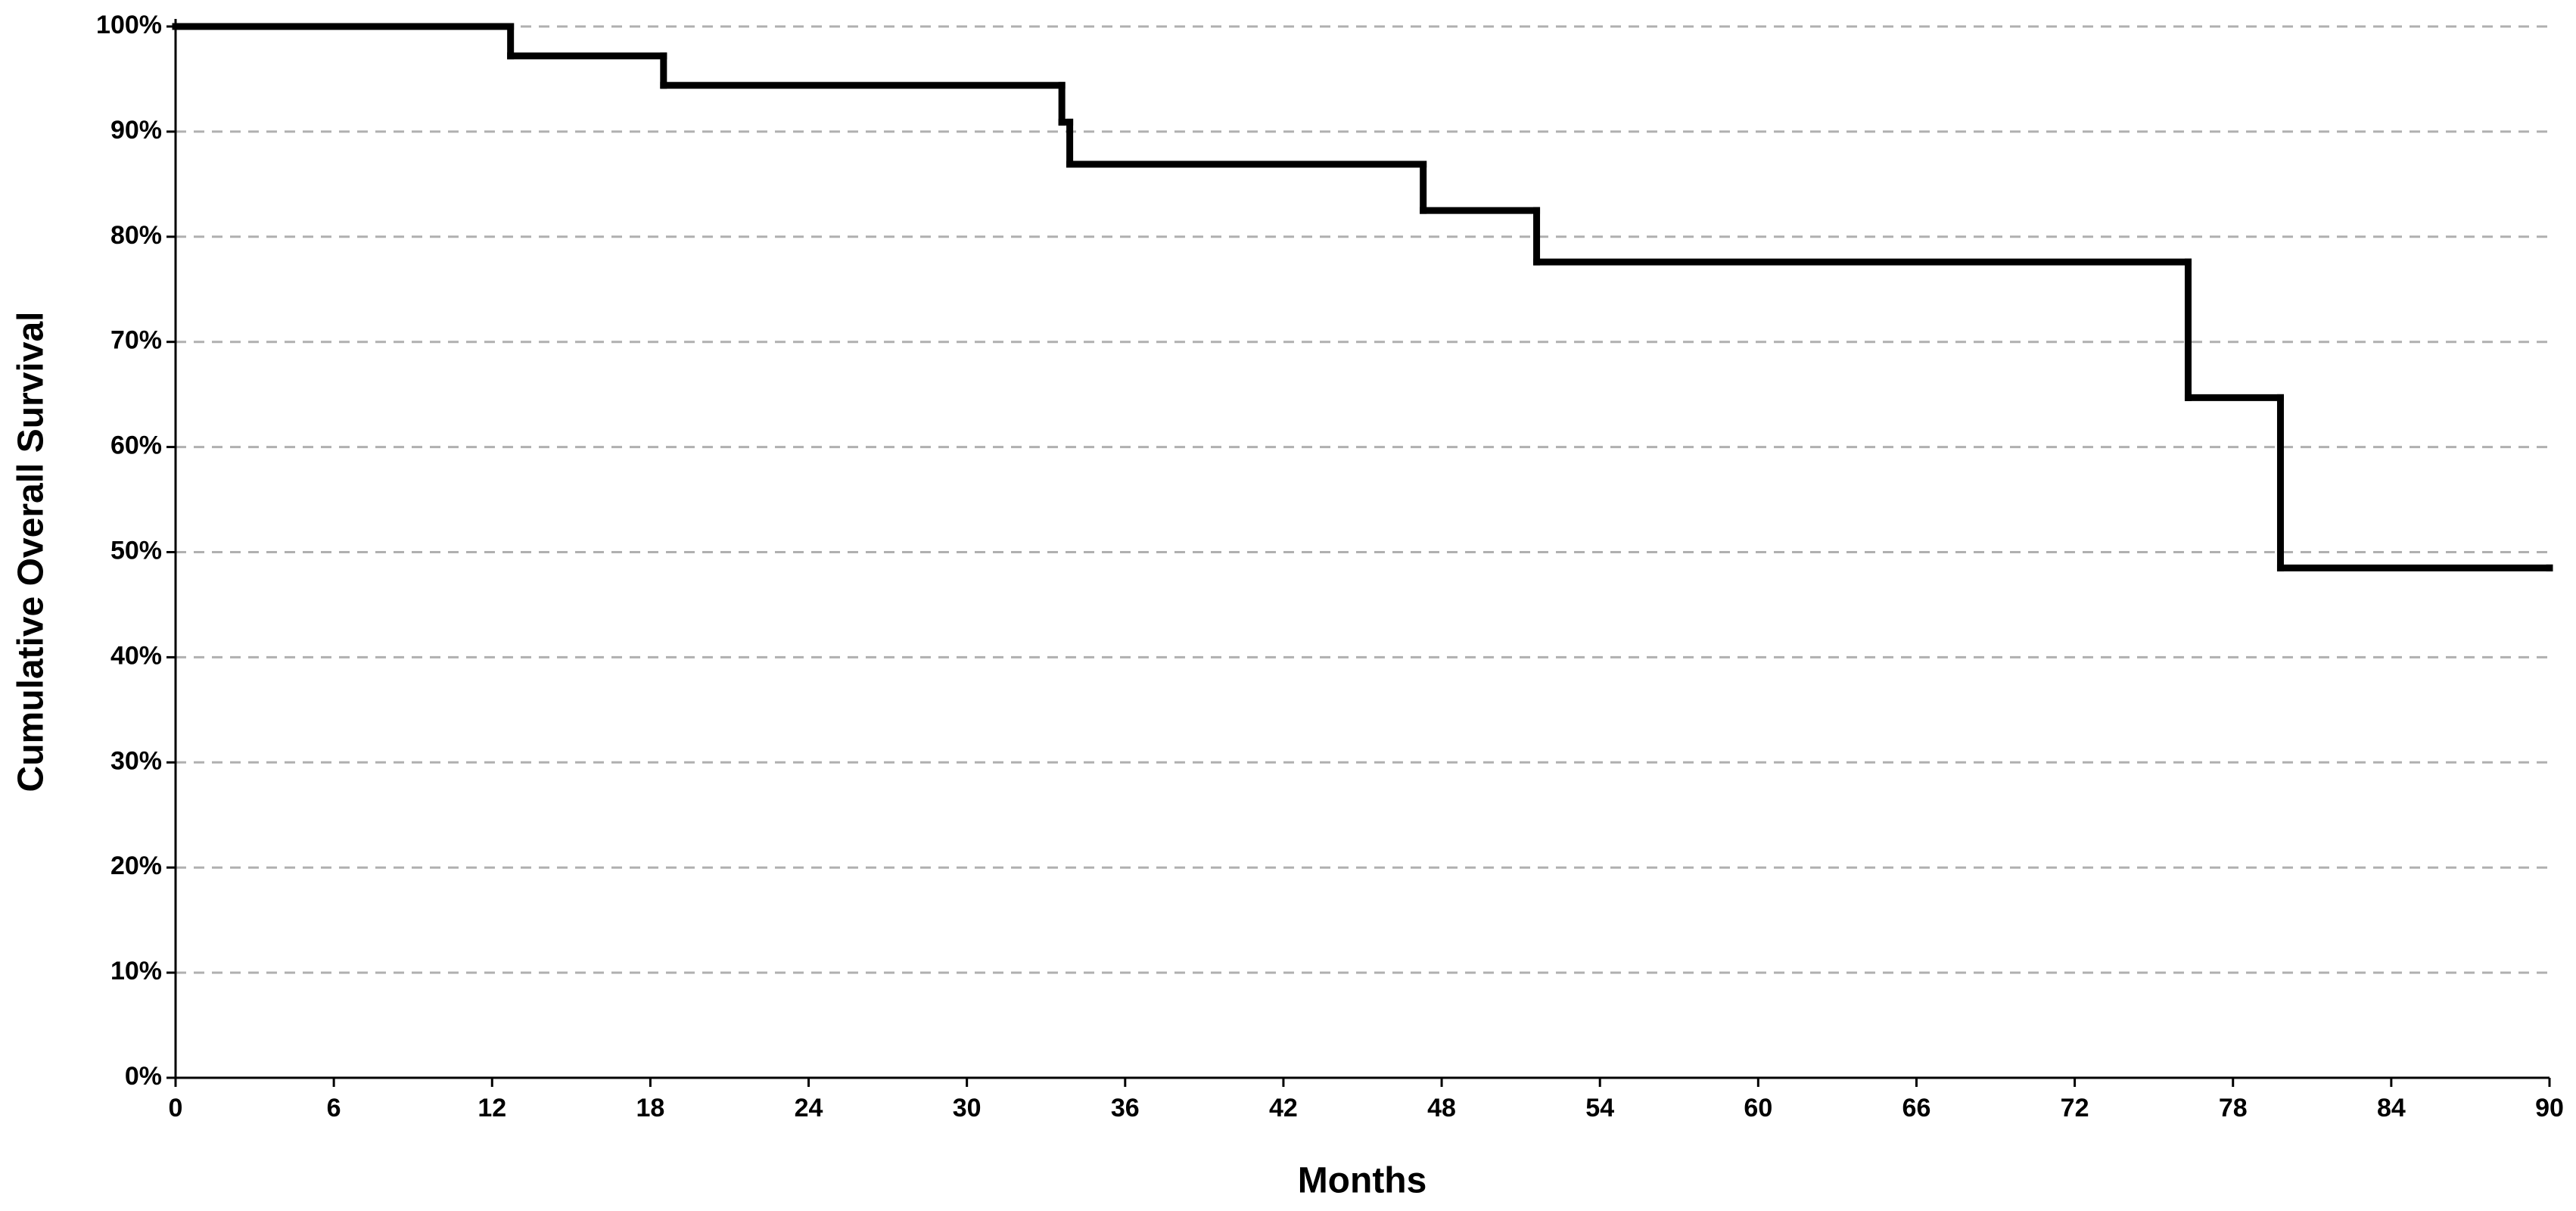 This screenshot has height=1211, width=2576. What do you see at coordinates (334, 1108) in the screenshot?
I see `x-tick-label: 6` at bounding box center [334, 1108].